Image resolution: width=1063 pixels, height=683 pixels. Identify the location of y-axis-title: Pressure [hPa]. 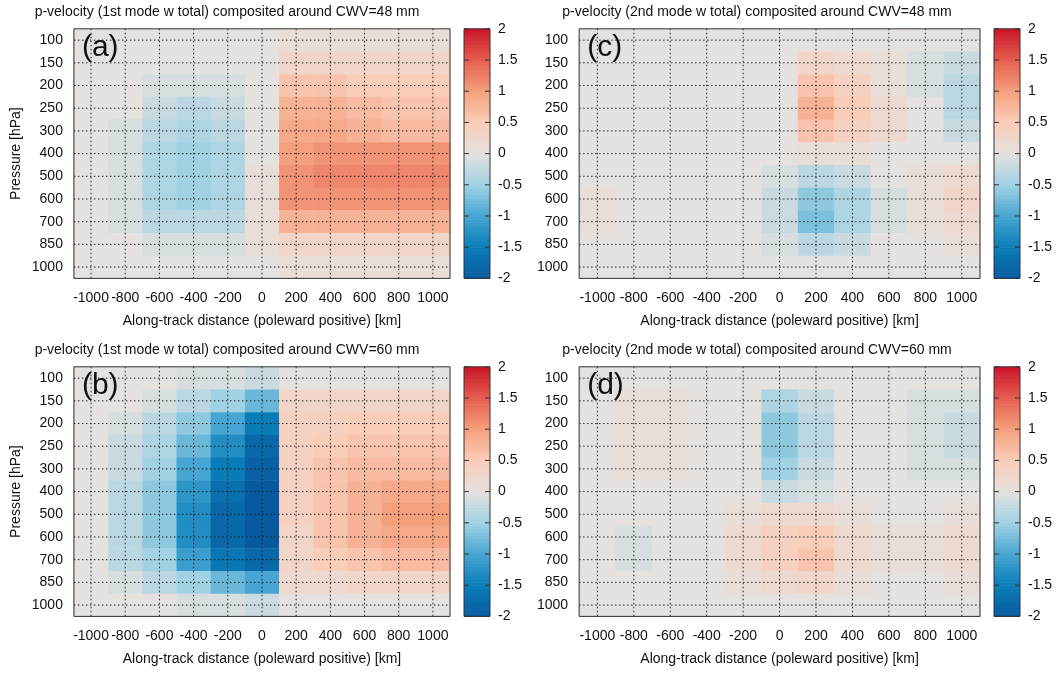
(15, 491).